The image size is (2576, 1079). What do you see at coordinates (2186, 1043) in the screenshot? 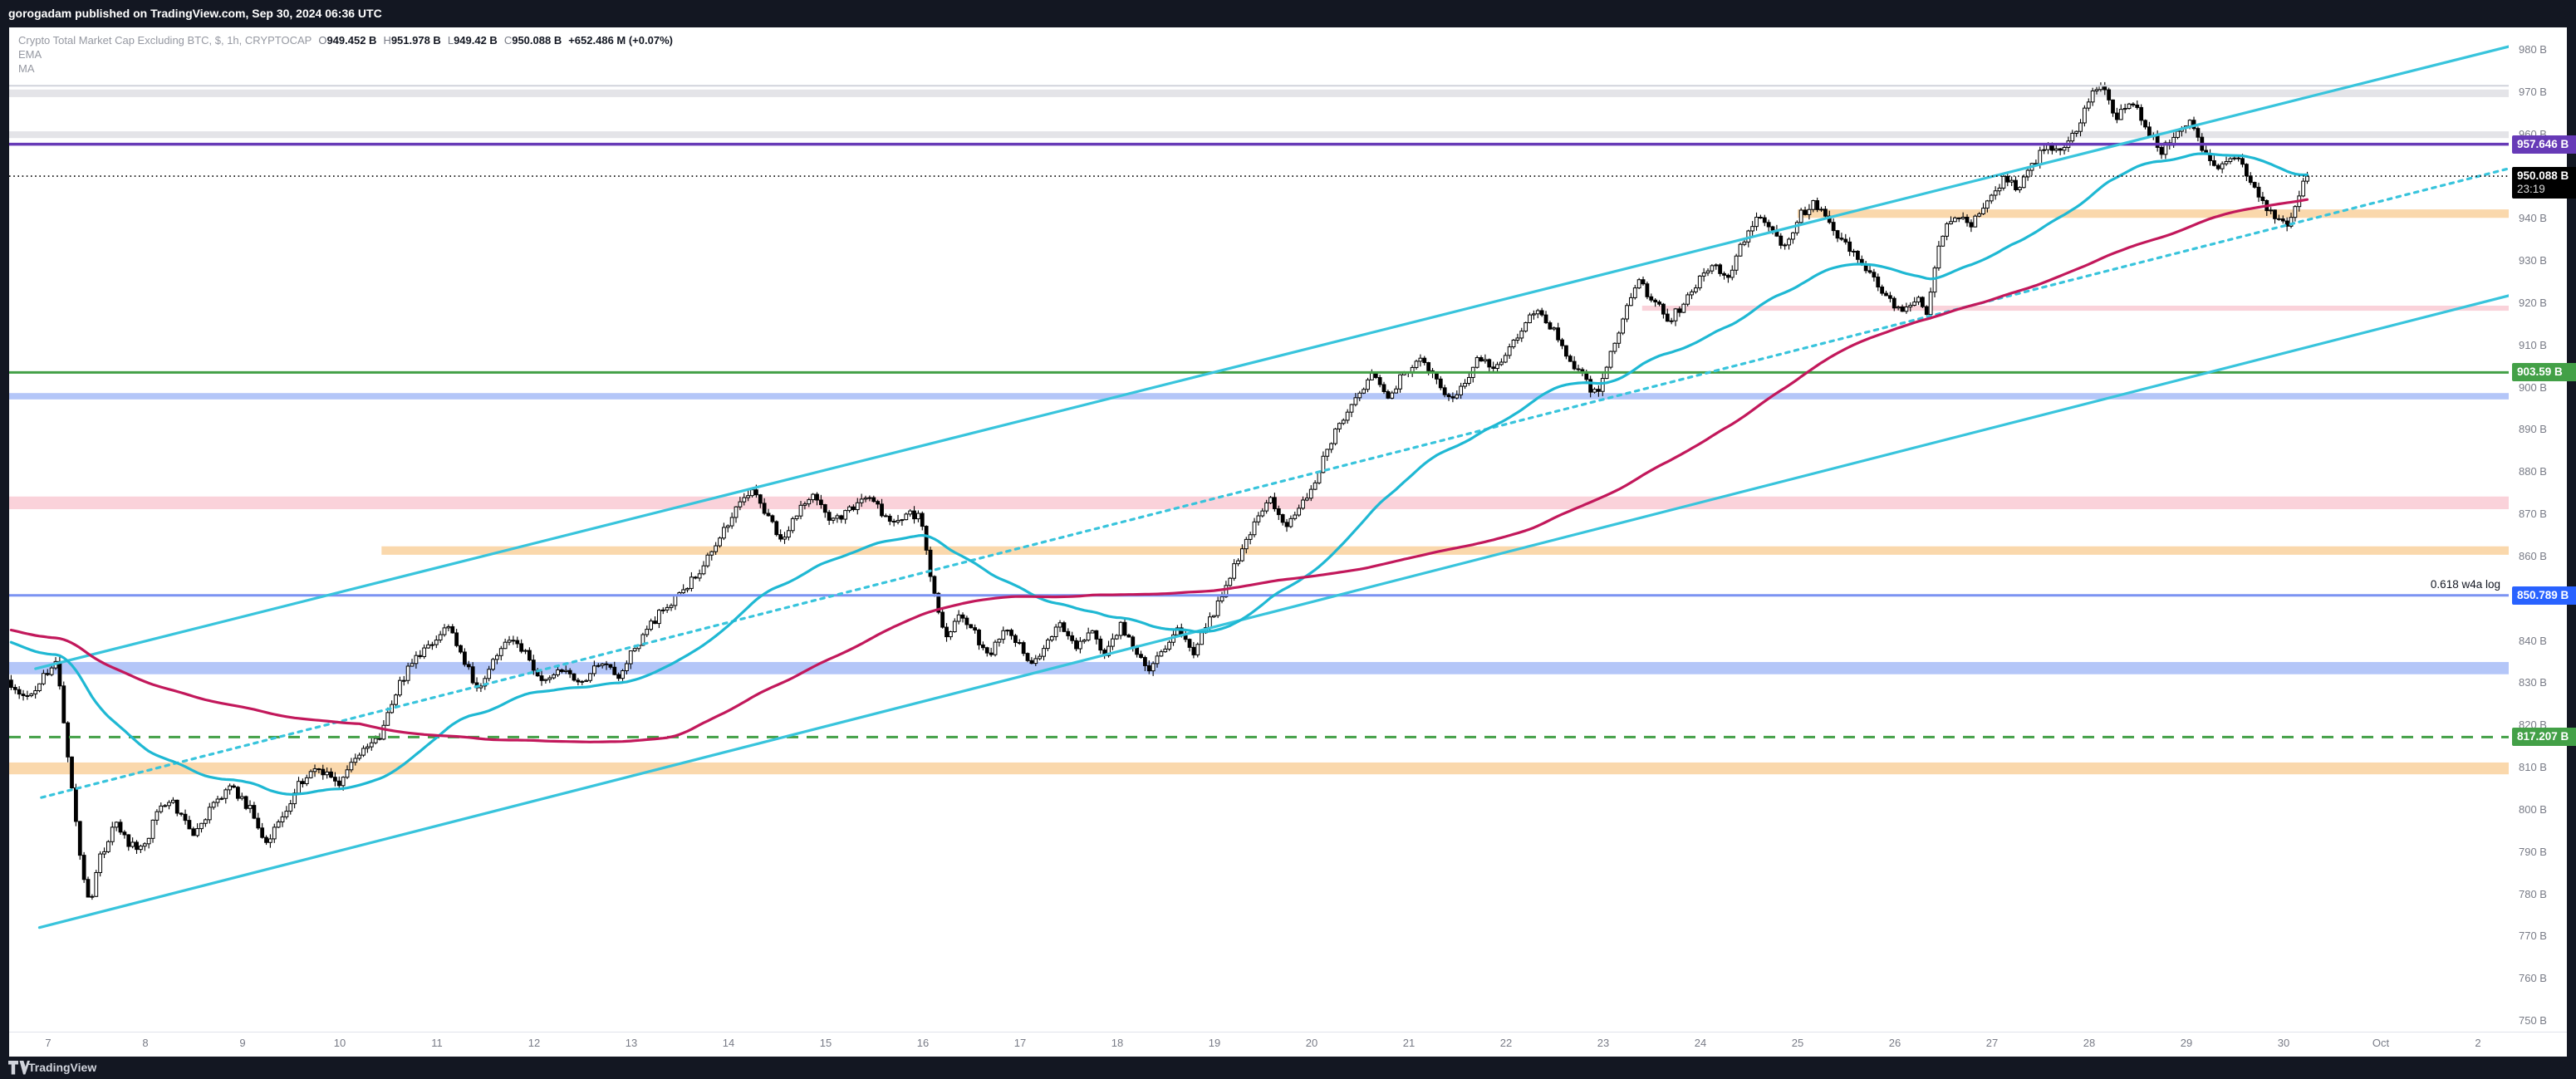
I see `time-tick-29: 29` at bounding box center [2186, 1043].